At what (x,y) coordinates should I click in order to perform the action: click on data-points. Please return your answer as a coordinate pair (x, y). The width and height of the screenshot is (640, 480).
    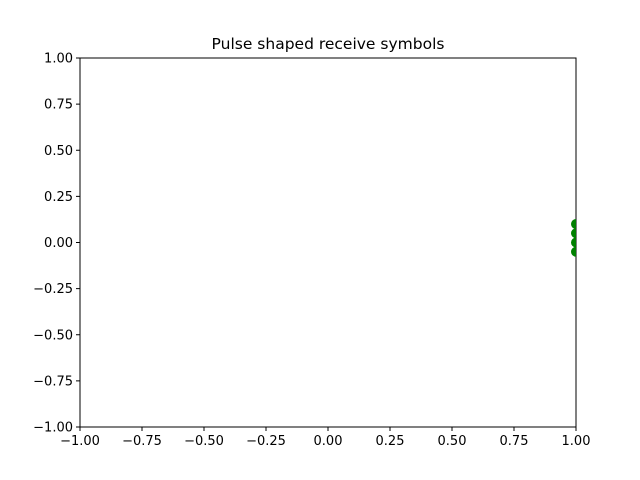
    Looking at the image, I should click on (573, 238).